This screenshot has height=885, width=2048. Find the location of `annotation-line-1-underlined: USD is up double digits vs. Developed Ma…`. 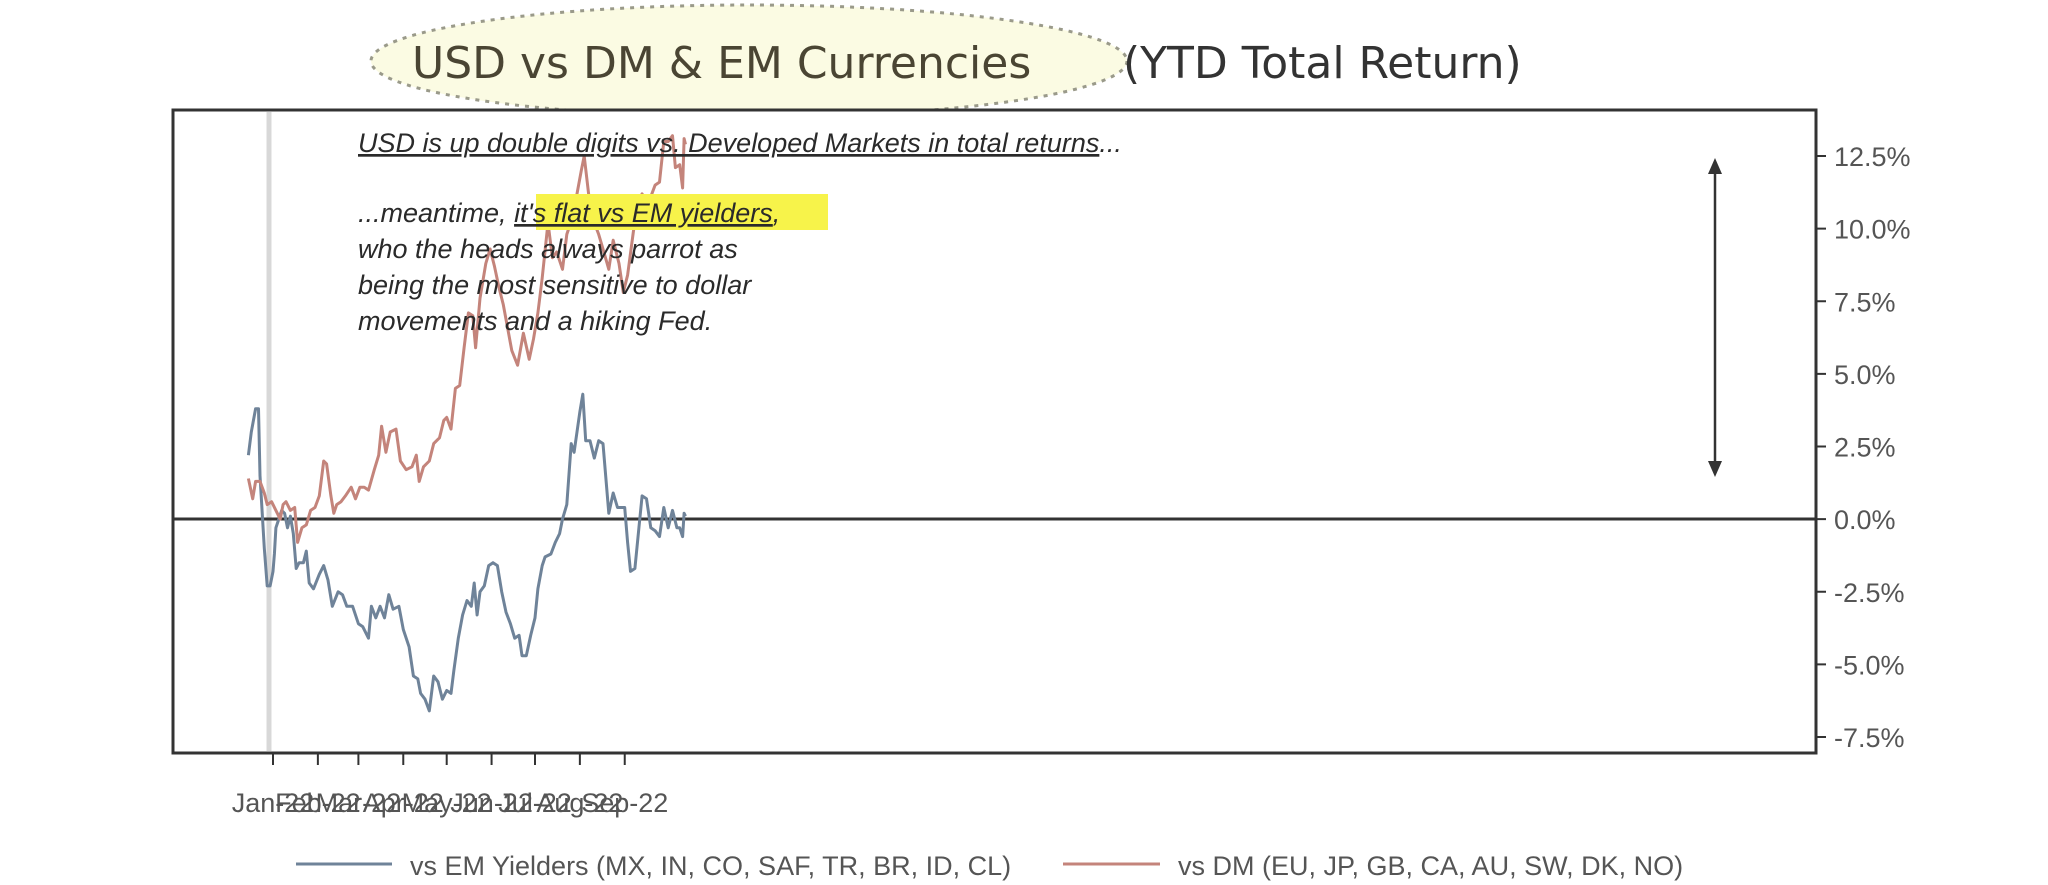

annotation-line-1-underlined: USD is up double digits vs. Developed Ma… is located at coordinates (728, 143).